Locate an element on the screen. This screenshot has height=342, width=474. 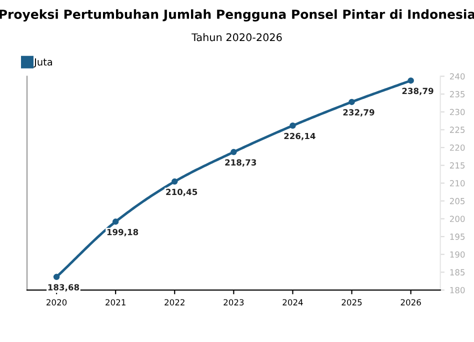
y-tick-label: 240 is located at coordinates (457, 76).